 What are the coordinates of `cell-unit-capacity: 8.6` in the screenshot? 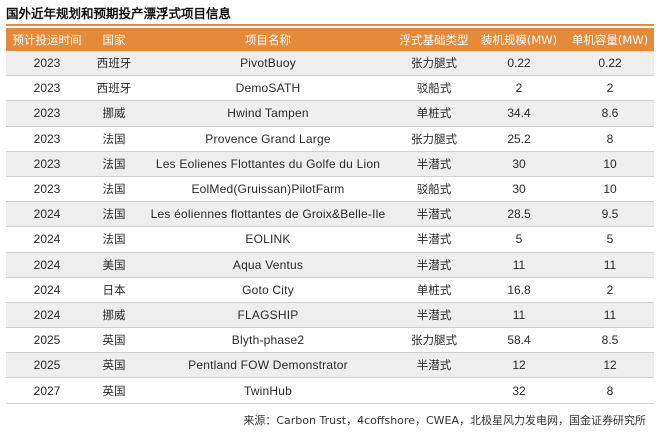 It's located at (610, 113).